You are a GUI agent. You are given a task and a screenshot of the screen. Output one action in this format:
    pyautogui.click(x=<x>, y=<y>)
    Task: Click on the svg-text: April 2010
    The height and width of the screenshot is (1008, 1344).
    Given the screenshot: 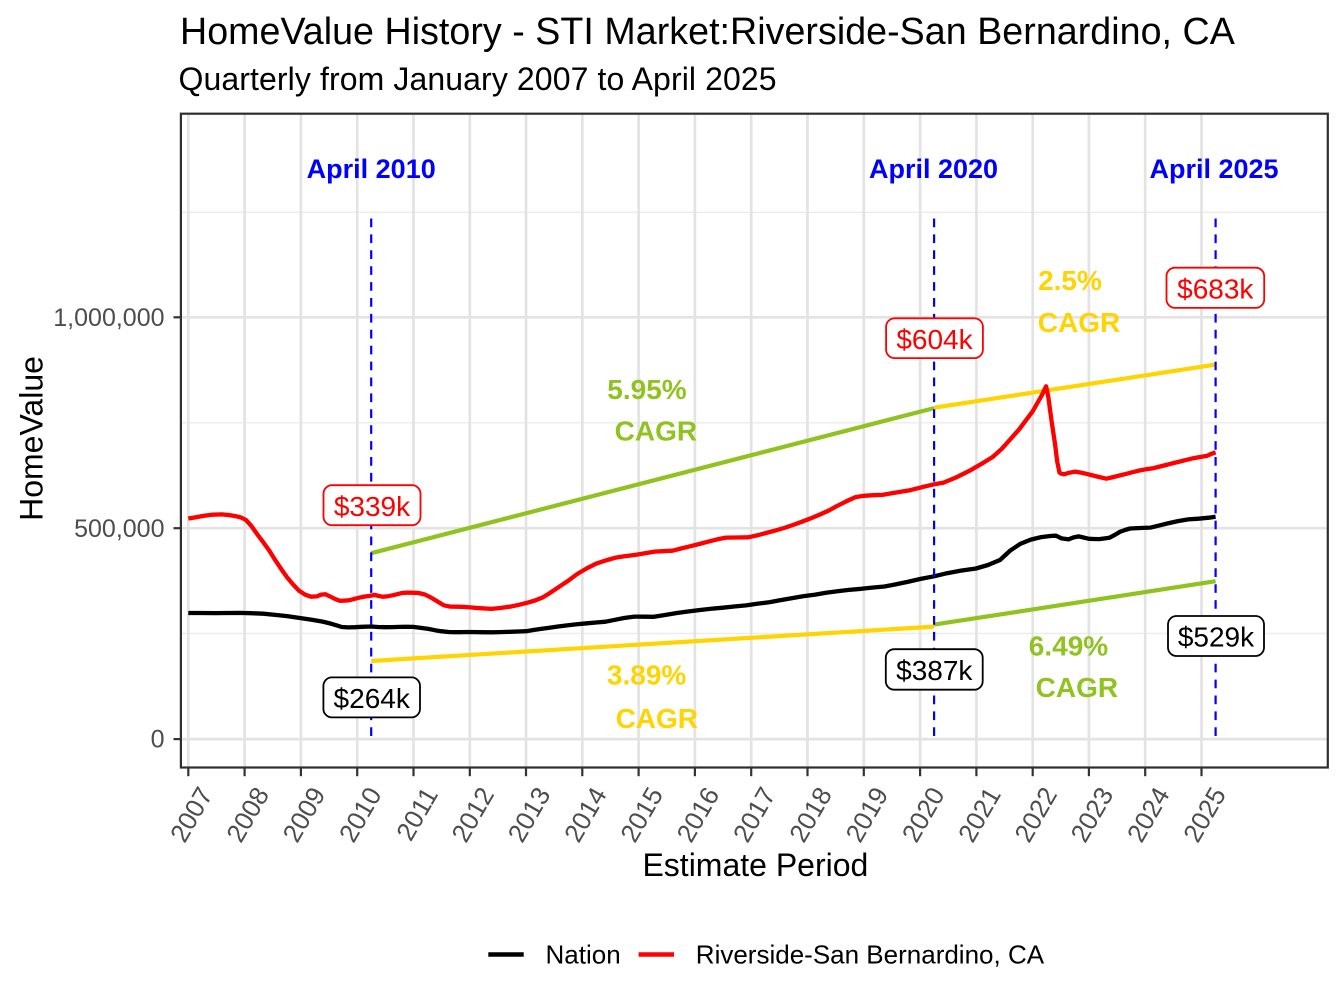 What is the action you would take?
    pyautogui.click(x=371, y=169)
    